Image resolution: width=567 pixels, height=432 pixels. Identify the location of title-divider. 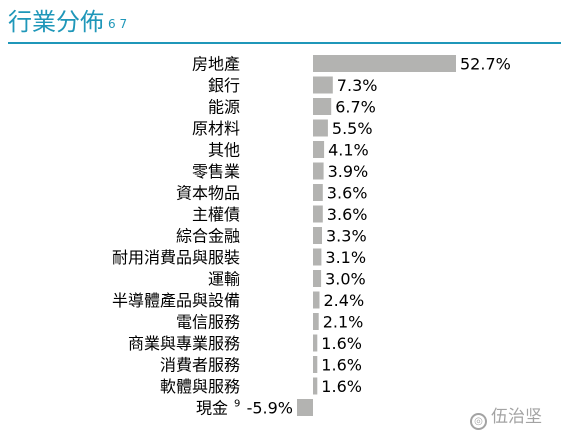
(284, 43).